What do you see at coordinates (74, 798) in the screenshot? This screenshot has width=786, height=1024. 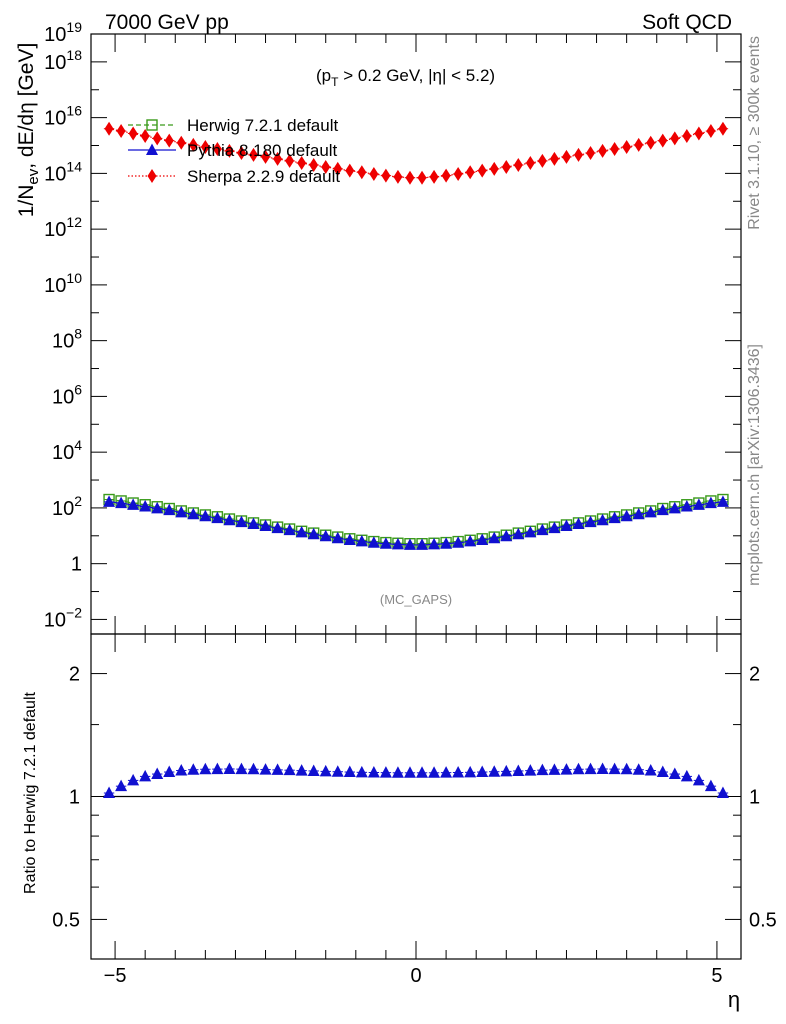 I see `ratio-y-tick-label: 1` at bounding box center [74, 798].